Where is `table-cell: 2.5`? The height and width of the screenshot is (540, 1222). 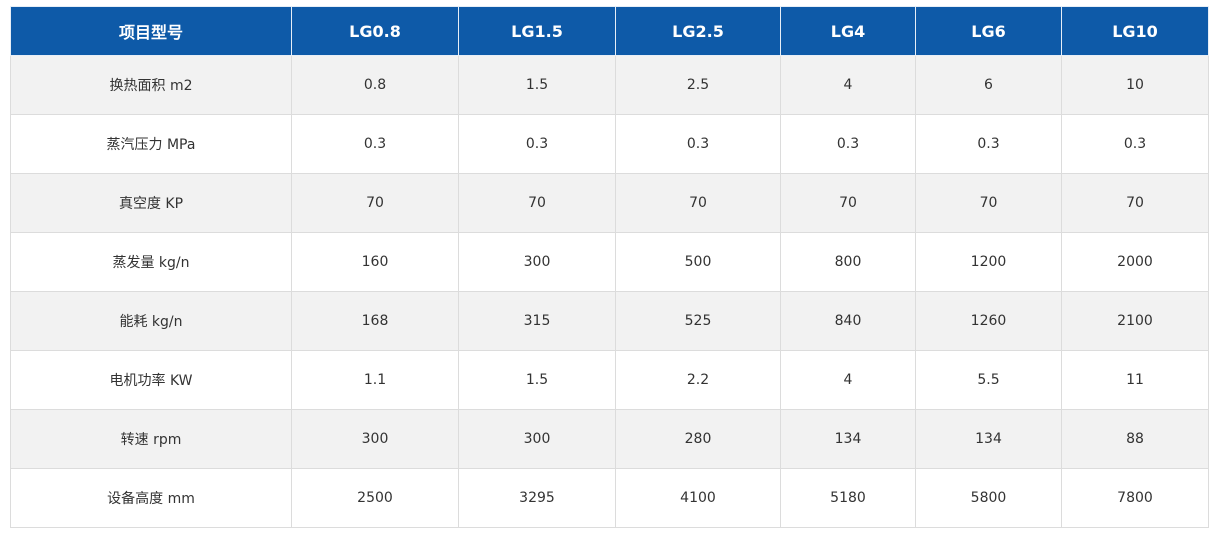
table-cell: 2.5 is located at coordinates (698, 85).